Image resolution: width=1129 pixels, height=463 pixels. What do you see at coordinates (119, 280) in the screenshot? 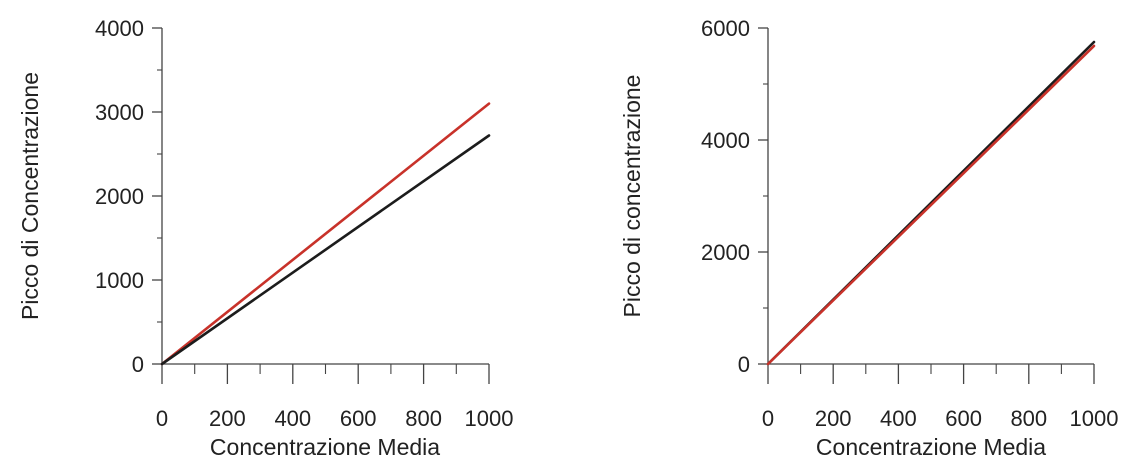
I see `y-tick-label: 1000` at bounding box center [119, 280].